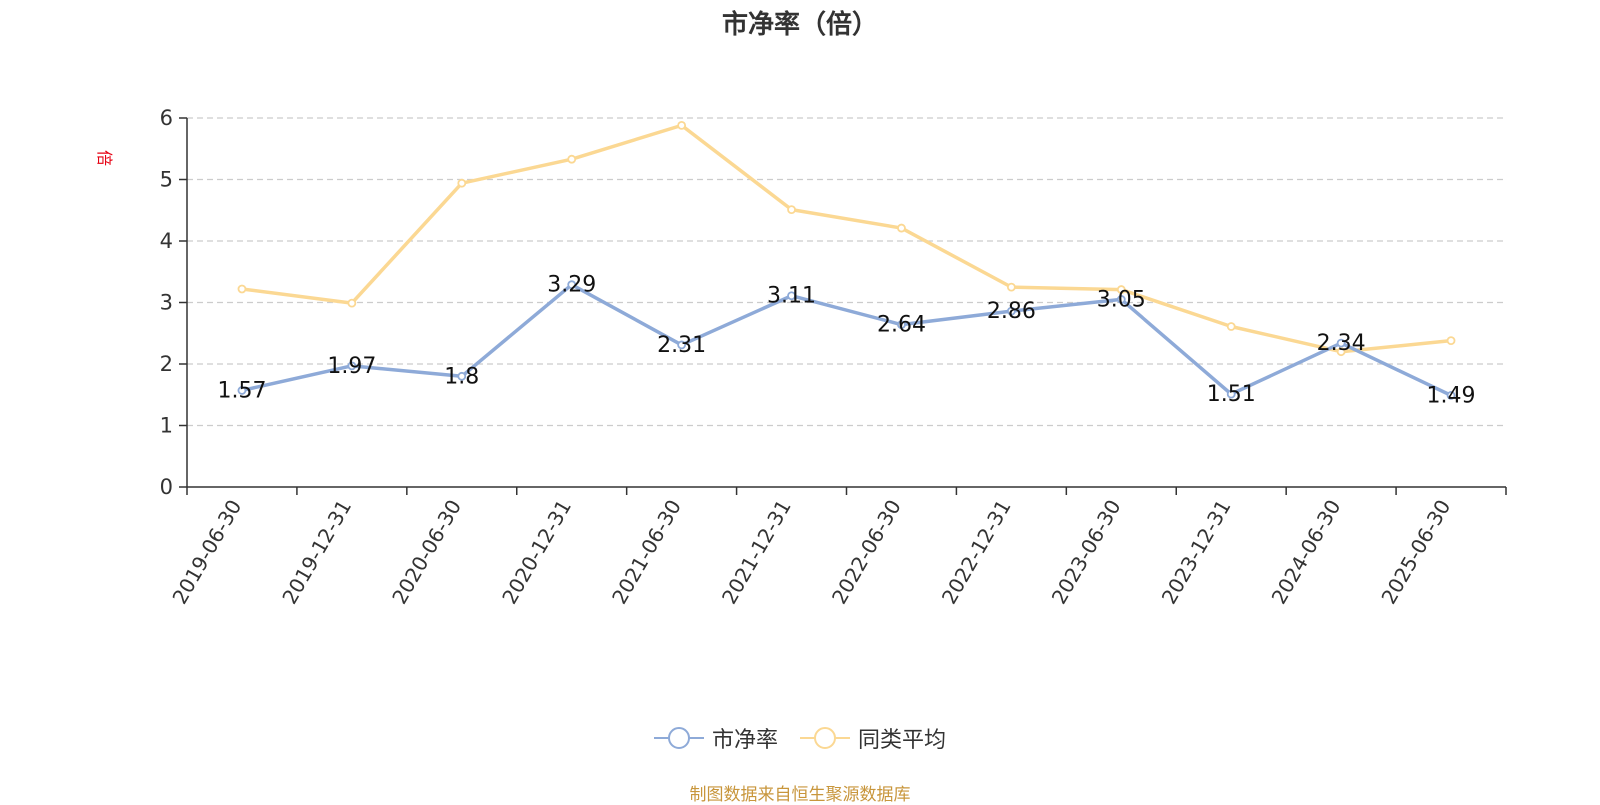 Image resolution: width=1600 pixels, height=805 pixels. What do you see at coordinates (426, 551) in the screenshot?
I see `x-tick-label: 2020-06-30` at bounding box center [426, 551].